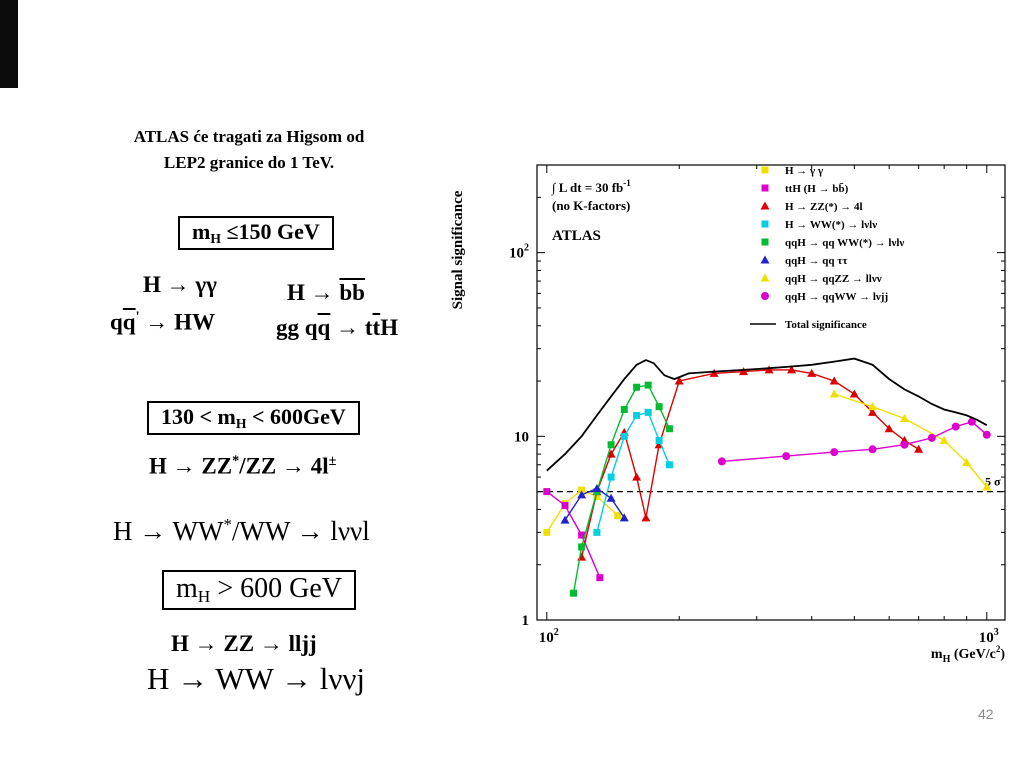 This screenshot has height=768, width=1024. I want to click on svg-text: qqH → qq WW(*) → lνlν, so click(844, 243).